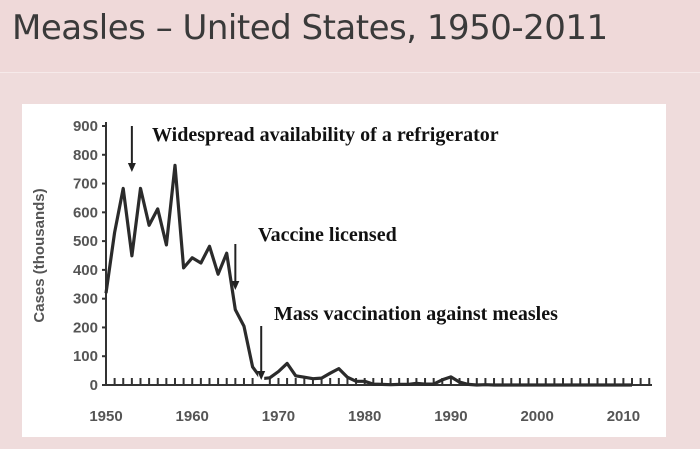 This screenshot has width=700, height=449. I want to click on y-tick-label: 900, so click(85, 126).